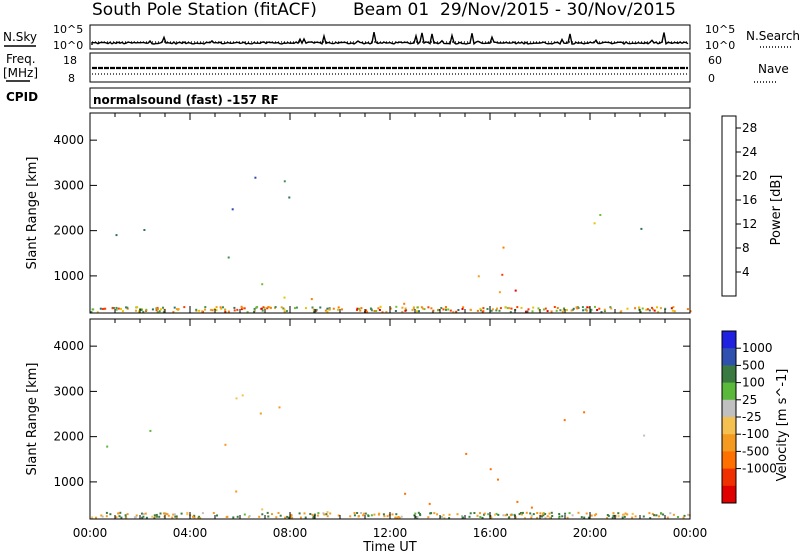  What do you see at coordinates (755, 451) in the screenshot?
I see `colorbar-tick-label: -500` at bounding box center [755, 451].